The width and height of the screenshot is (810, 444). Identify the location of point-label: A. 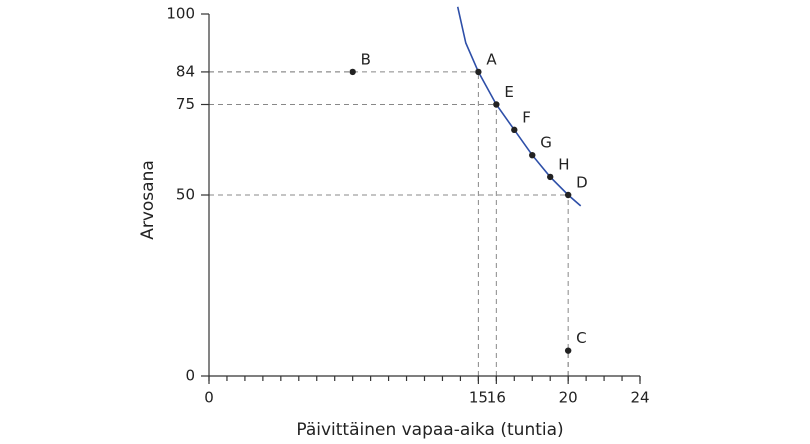
(491, 59).